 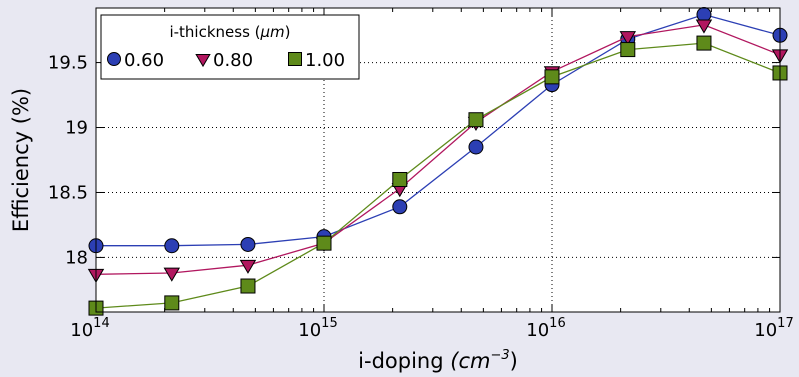 I want to click on x-tick-label: 1017, so click(x=773, y=328).